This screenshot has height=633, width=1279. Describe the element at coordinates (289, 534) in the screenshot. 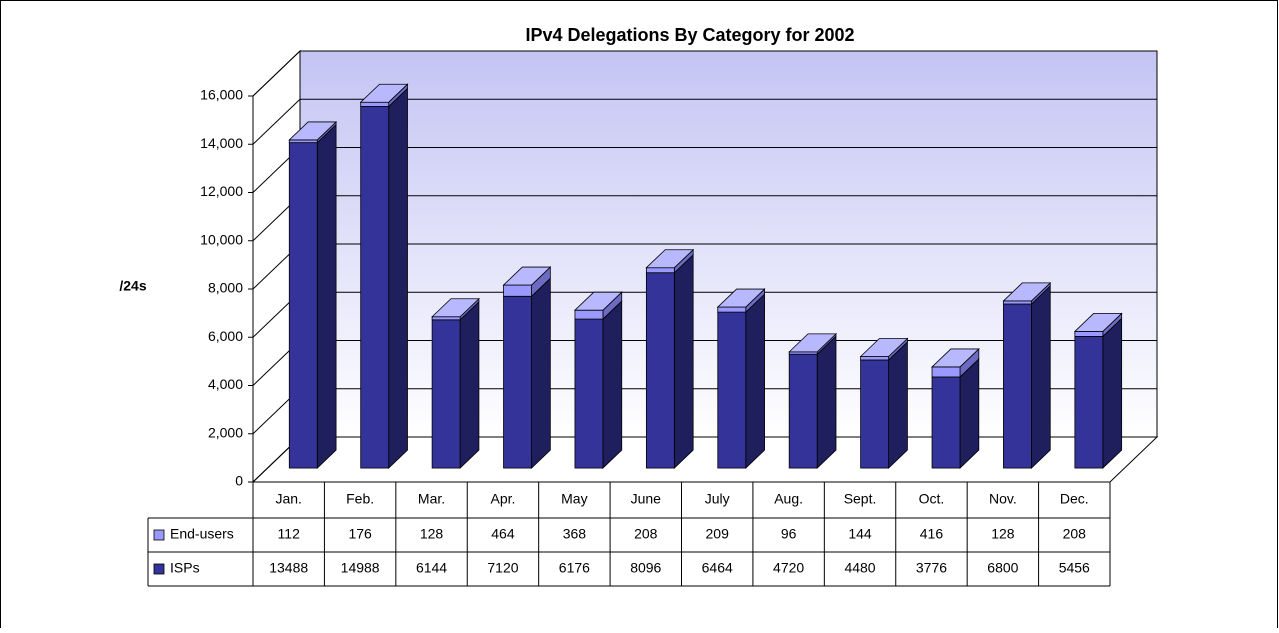

I see `table-value: 112` at that location.